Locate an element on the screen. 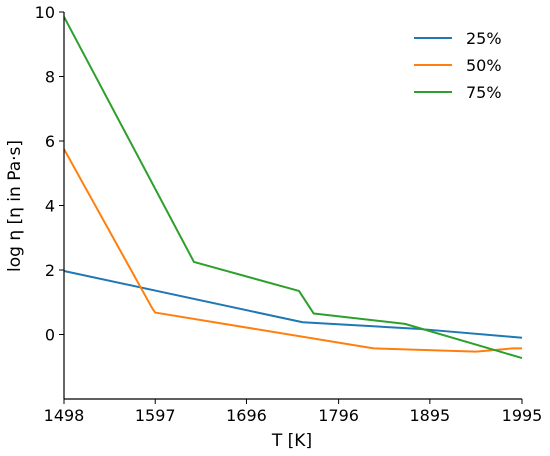  y-tick-label: 6 is located at coordinates (50, 141).